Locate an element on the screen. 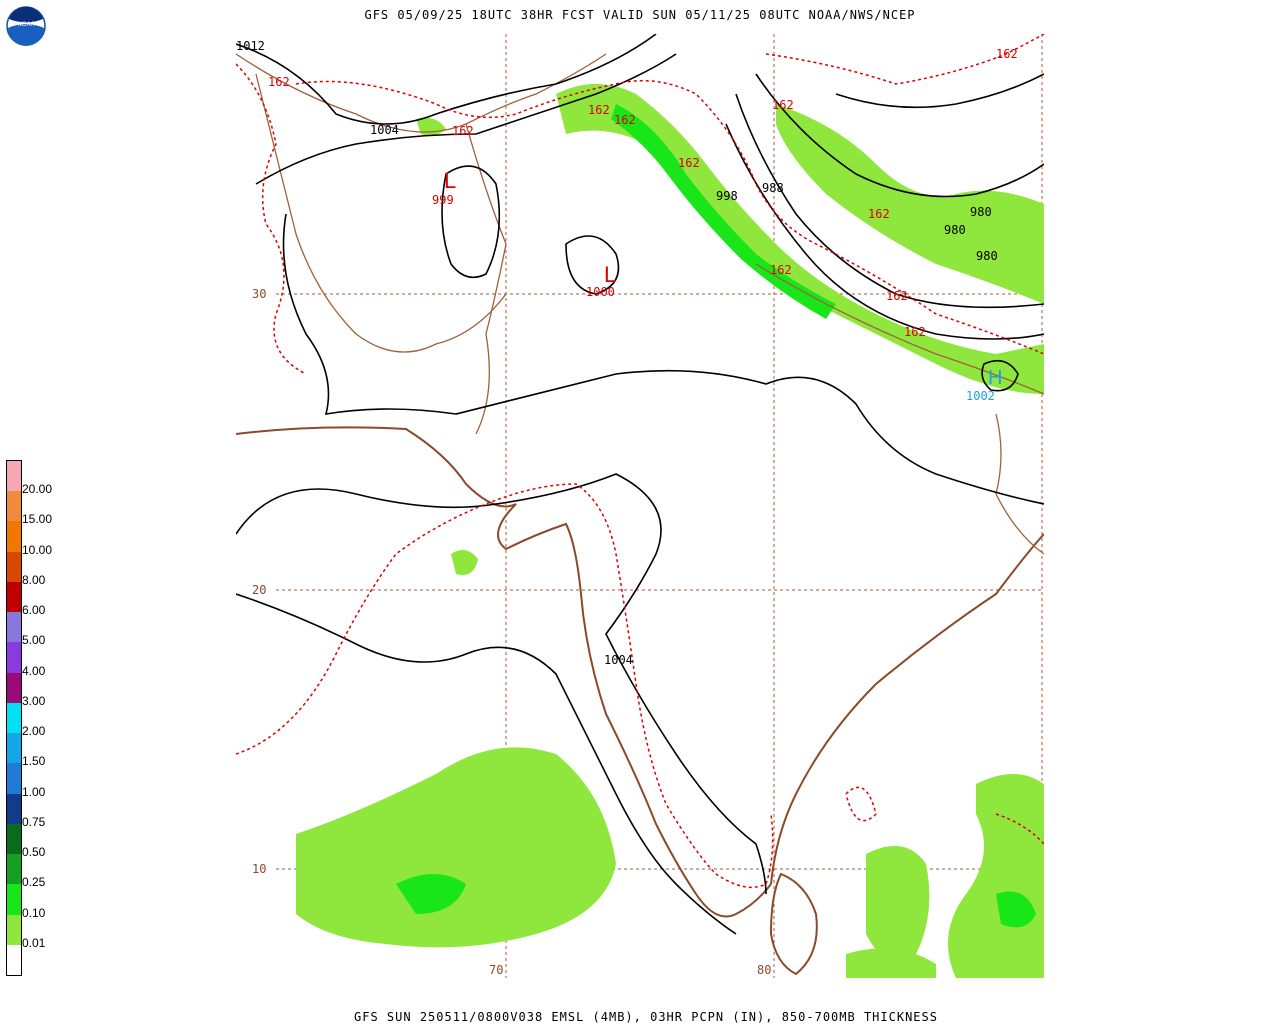 This screenshot has width=1280, height=1024. isobar-label-988: 988 is located at coordinates (773, 188).